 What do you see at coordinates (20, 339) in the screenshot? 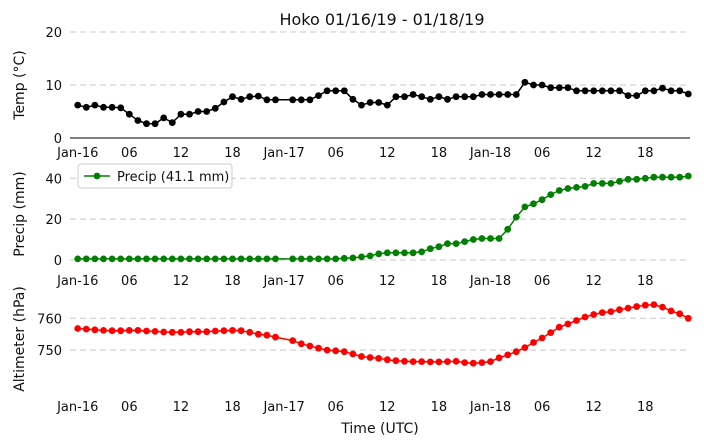
I see `y-axis-label: Altimeter (hPa)` at bounding box center [20, 339].